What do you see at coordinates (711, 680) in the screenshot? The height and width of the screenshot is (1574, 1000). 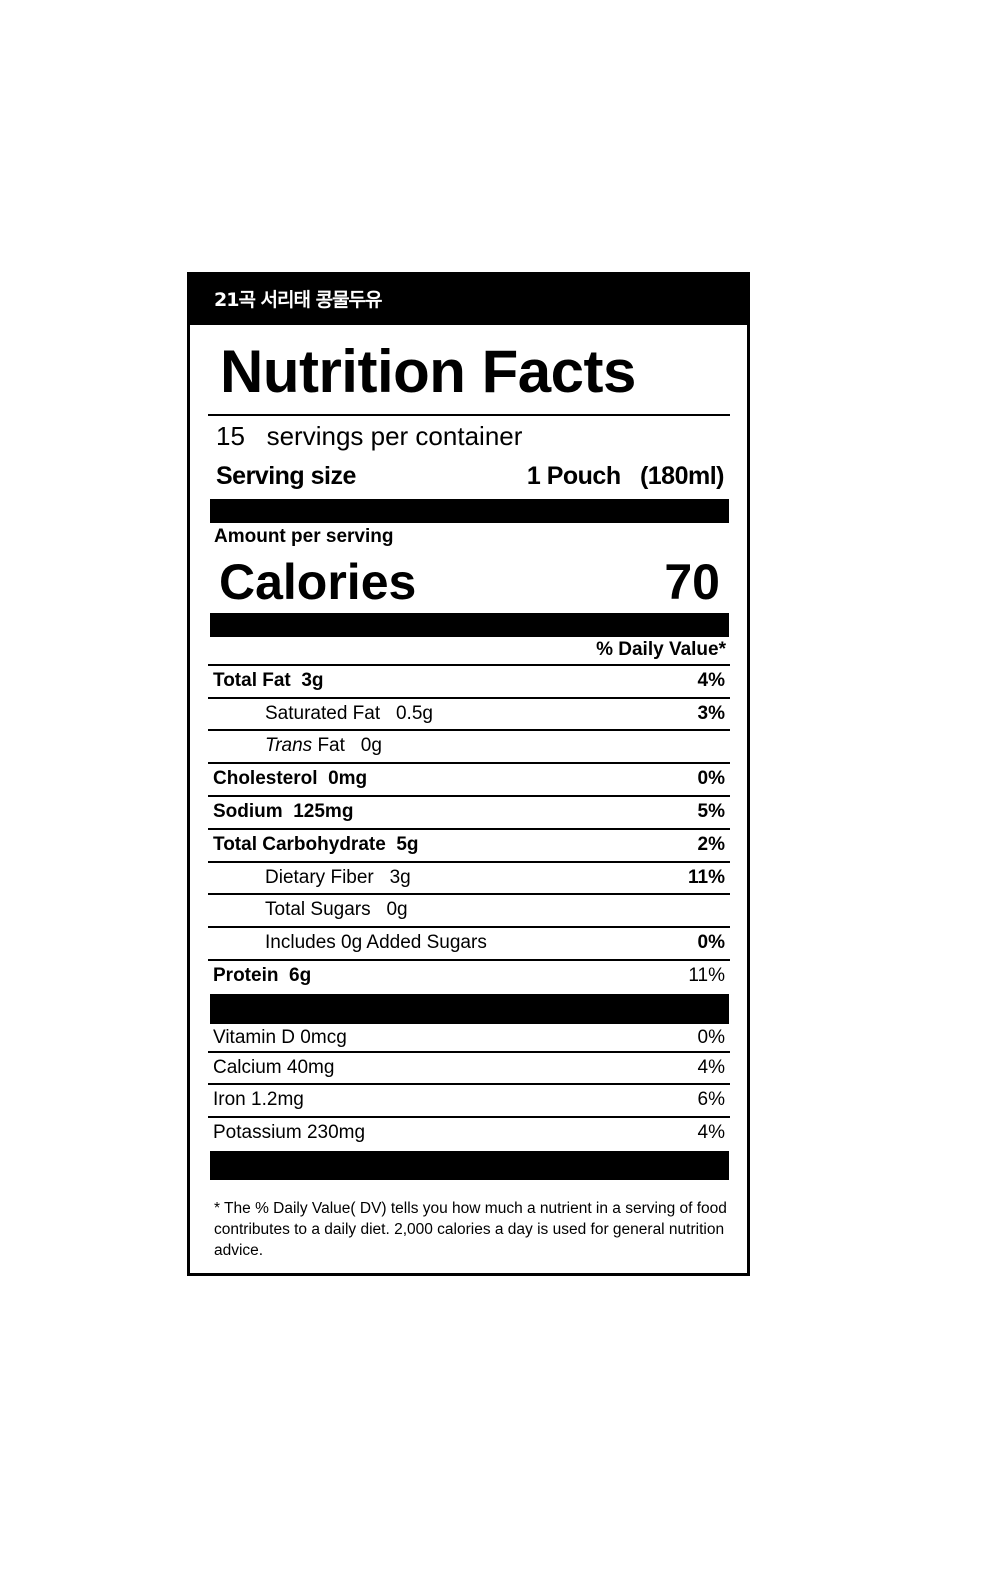 I see `nutrient-dv: 4%` at bounding box center [711, 680].